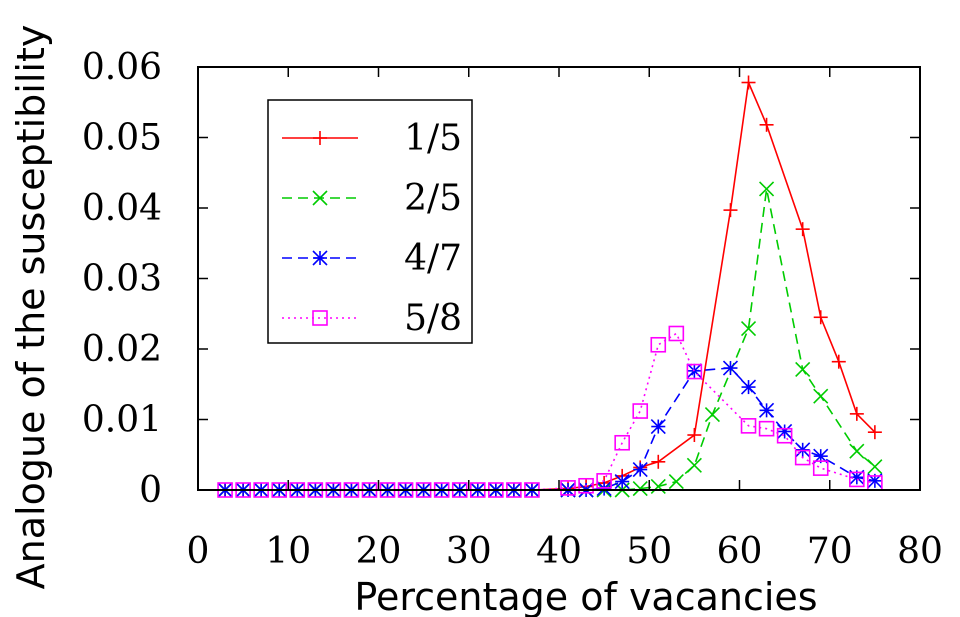  Describe the element at coordinates (122, 349) in the screenshot. I see `y-tick-label: 0.02` at that location.